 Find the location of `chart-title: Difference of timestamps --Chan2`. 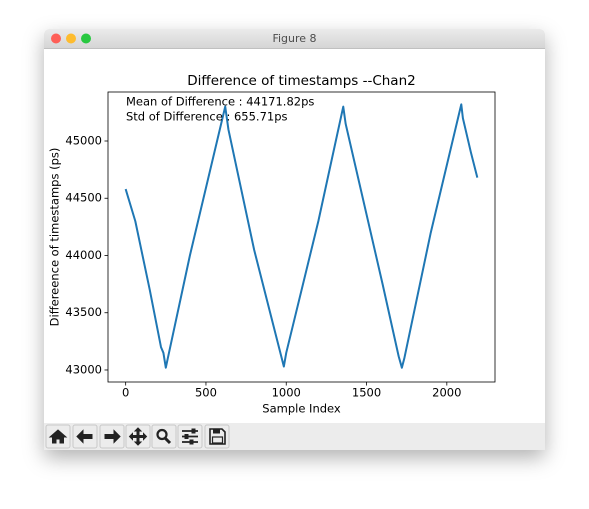

chart-title: Difference of timestamps --Chan2 is located at coordinates (301, 81).